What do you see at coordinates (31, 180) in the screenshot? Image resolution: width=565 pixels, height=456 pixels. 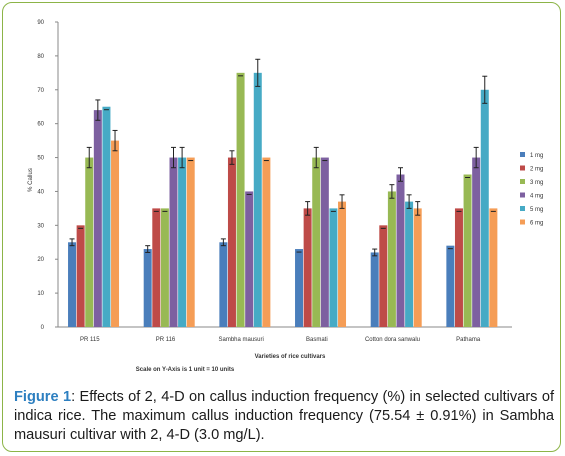 I see `y-axis-title: % Callus` at bounding box center [31, 180].